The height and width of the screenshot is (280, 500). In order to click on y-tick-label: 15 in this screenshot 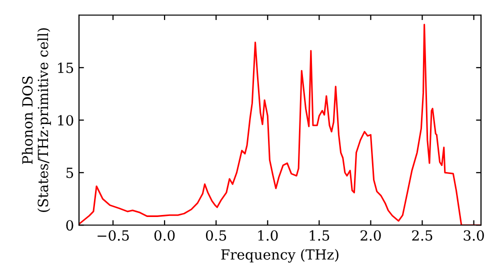, I will do `click(66, 68)`.